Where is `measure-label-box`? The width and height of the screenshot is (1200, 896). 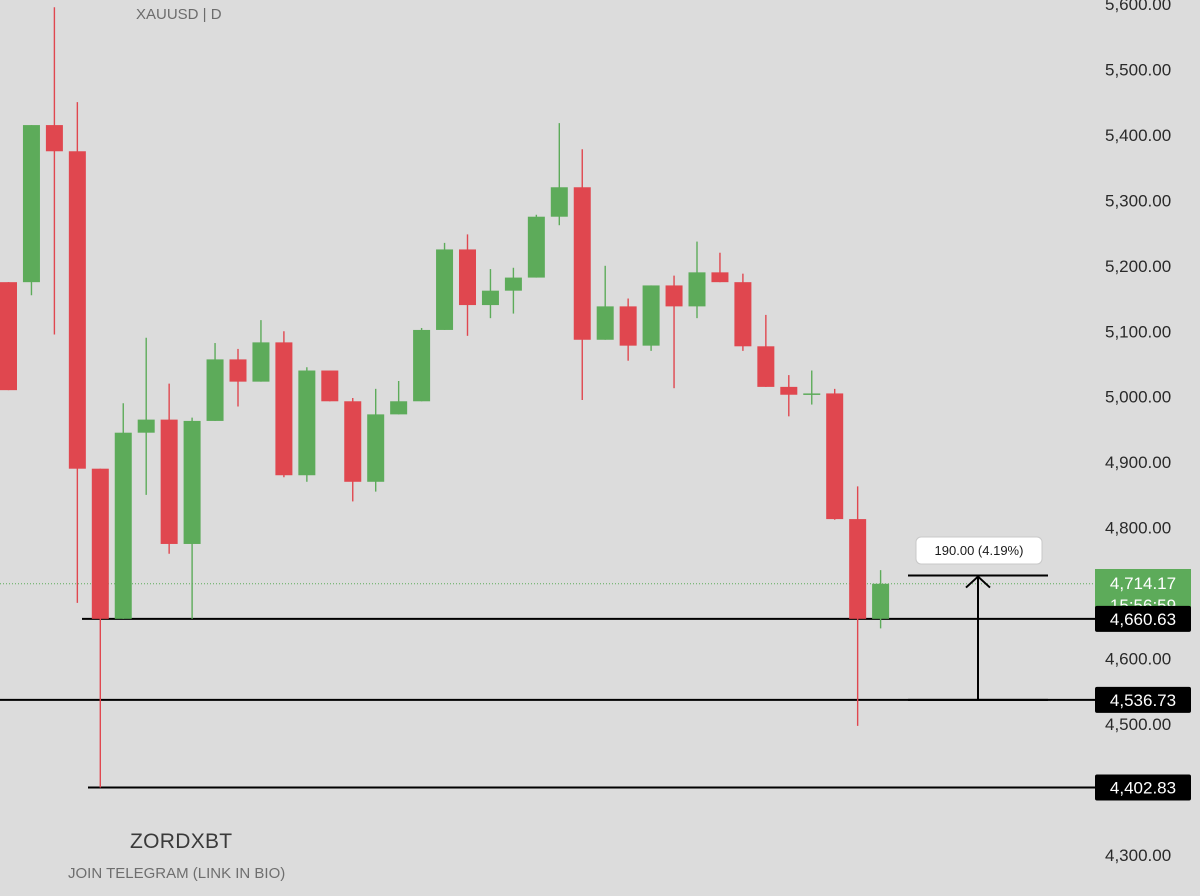
measure-label-box is located at coordinates (979, 550).